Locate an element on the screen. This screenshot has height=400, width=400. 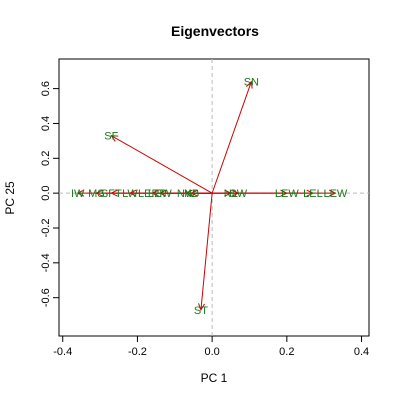
label-sf: SF is located at coordinates (111, 137).